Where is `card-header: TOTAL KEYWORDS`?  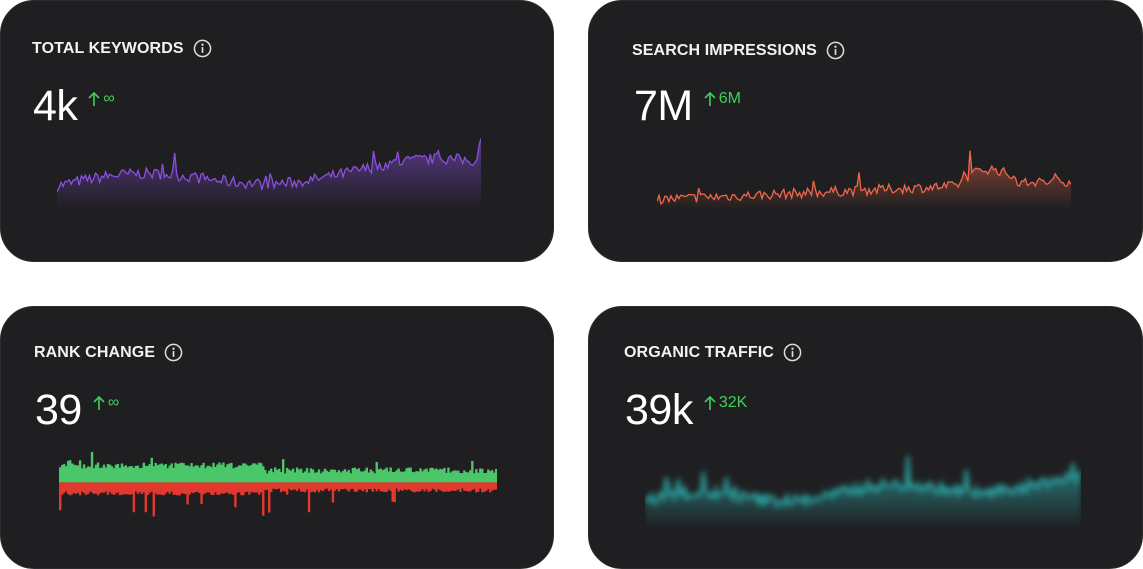 card-header: TOTAL KEYWORDS is located at coordinates (122, 48).